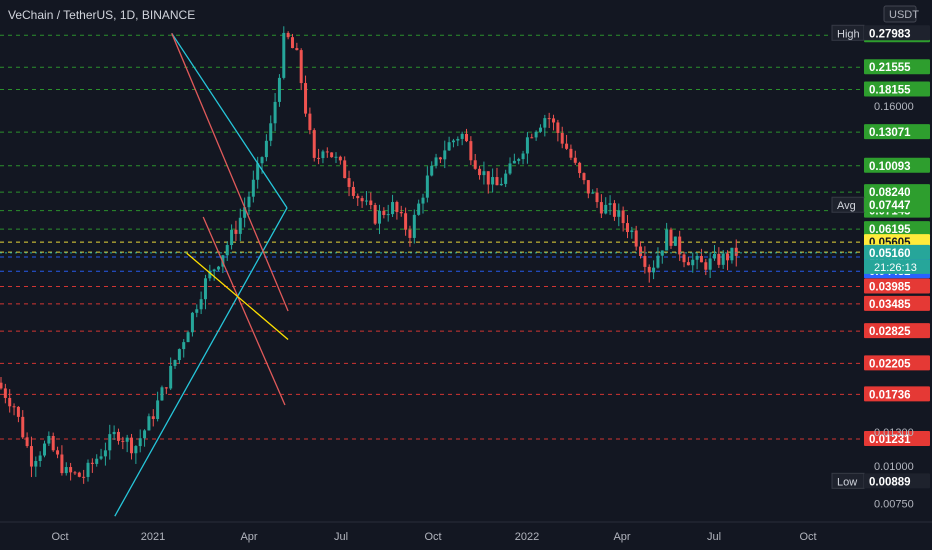  I want to click on stat-value-0: 0.27983, so click(897, 33).